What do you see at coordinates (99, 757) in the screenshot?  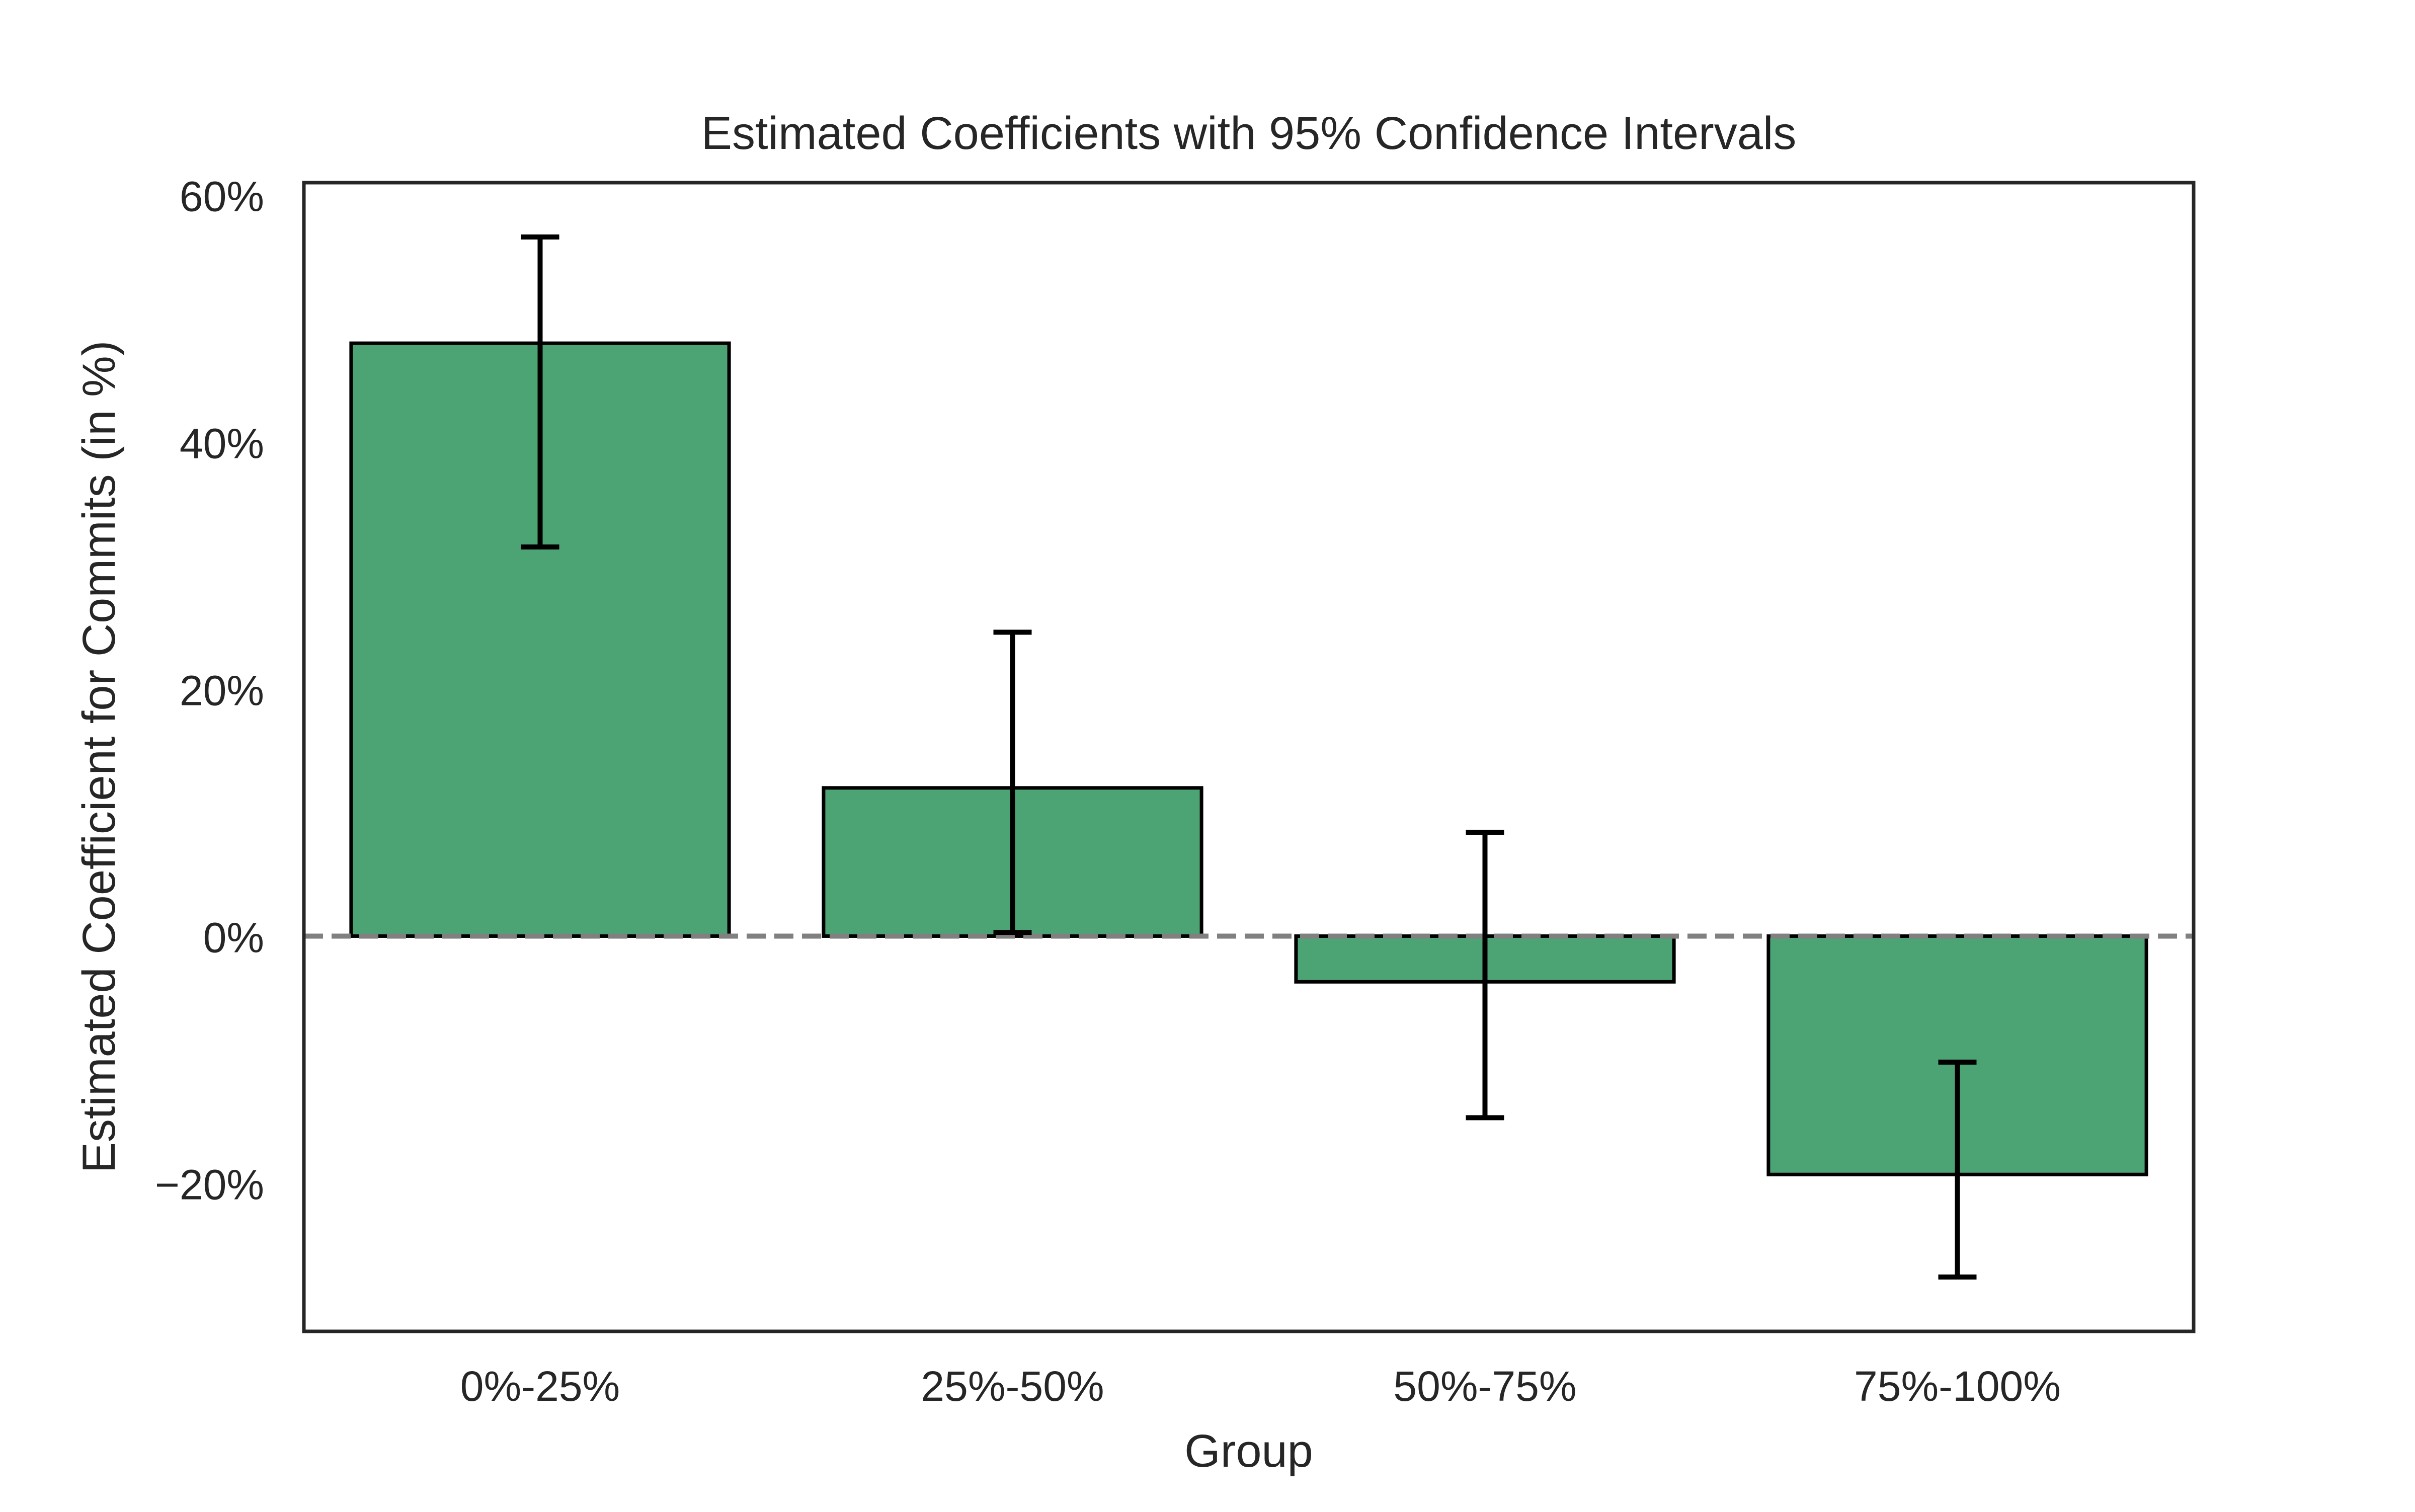 I see `y-axis-label: Estimated Coefficient for Commits (in %)` at bounding box center [99, 757].